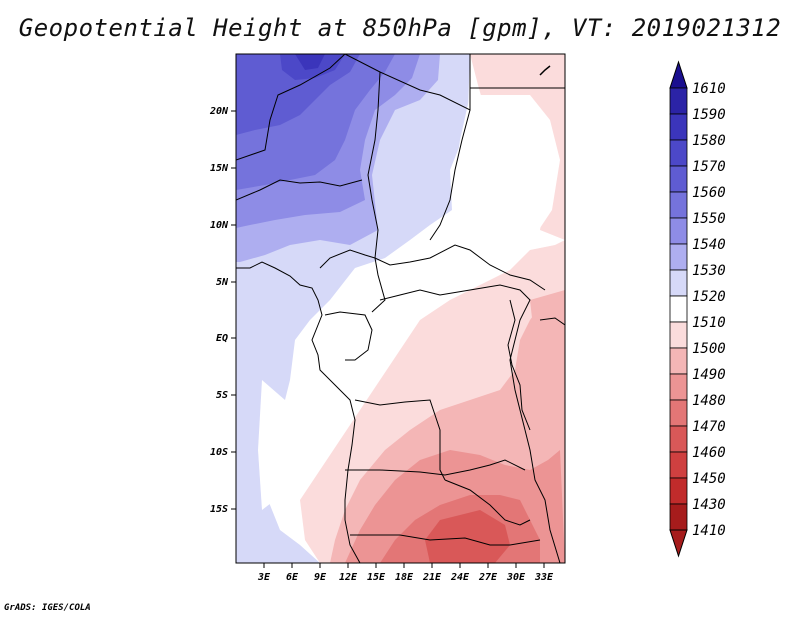 This screenshot has height=618, width=800. I want to click on lon-label: 21E, so click(432, 577).